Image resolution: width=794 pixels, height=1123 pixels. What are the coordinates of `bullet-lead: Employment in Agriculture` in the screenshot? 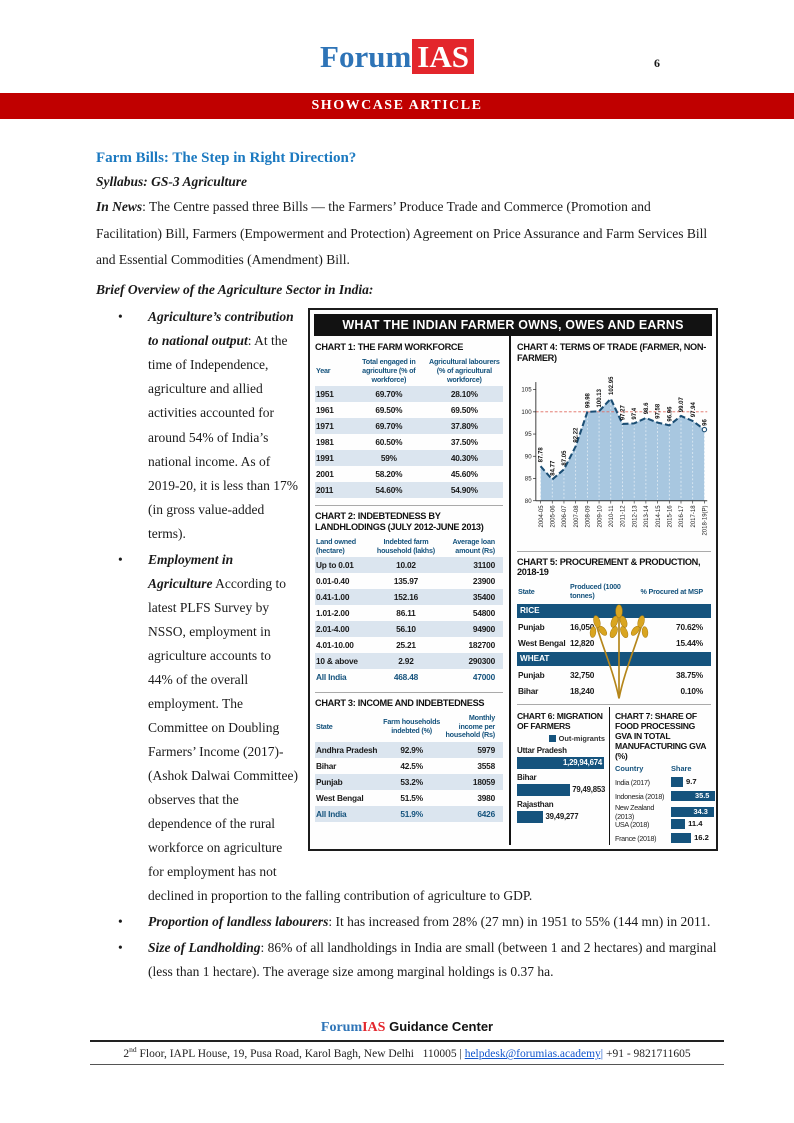 It's located at (191, 571).